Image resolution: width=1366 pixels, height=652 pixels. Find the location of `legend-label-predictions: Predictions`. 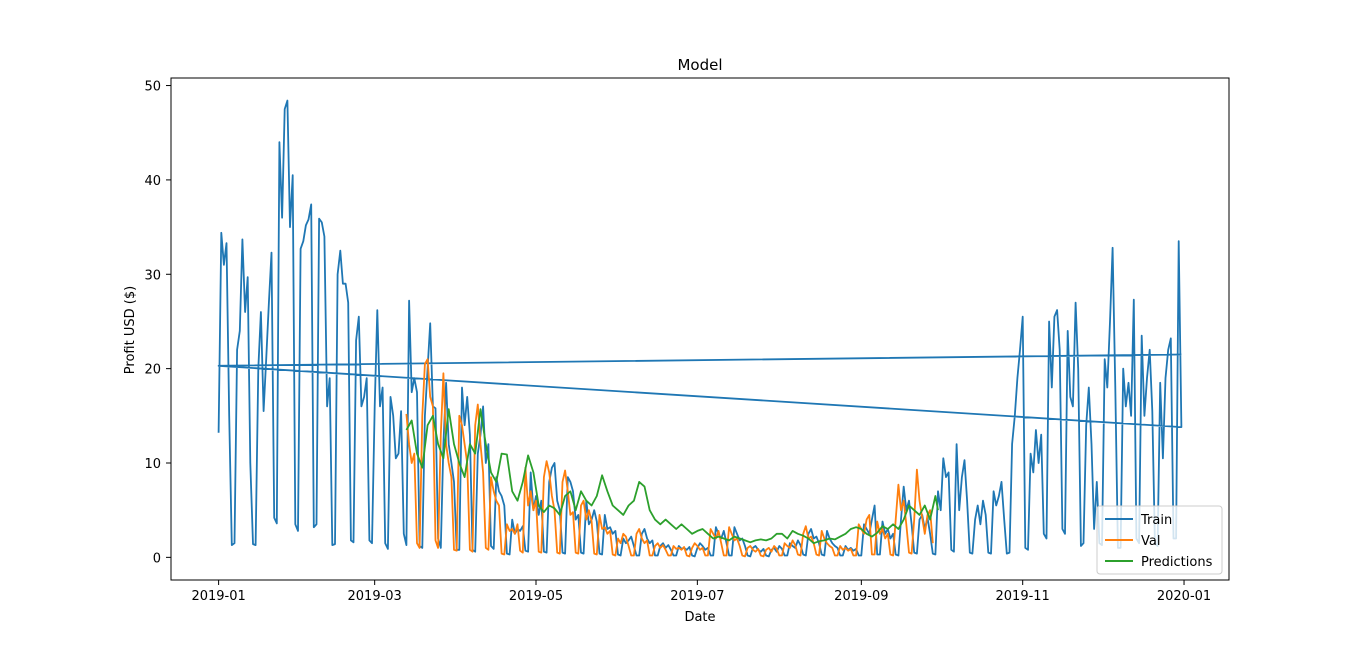

legend-label-predictions: Predictions is located at coordinates (1177, 562).